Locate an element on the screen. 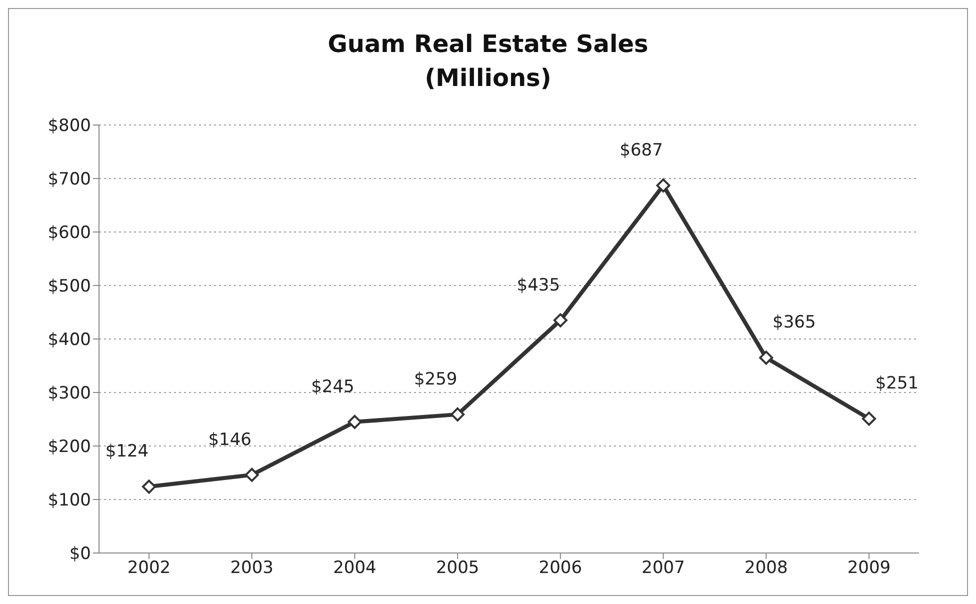 The height and width of the screenshot is (604, 976). x-tick-label: 2008 is located at coordinates (766, 568).